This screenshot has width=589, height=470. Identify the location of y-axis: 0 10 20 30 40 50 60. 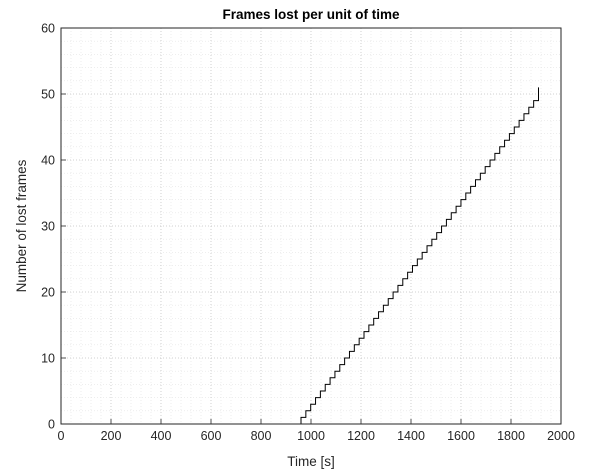
(53, 227).